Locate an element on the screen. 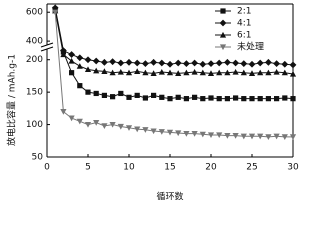  y-tick-label: 400 is located at coordinates (34, 42).